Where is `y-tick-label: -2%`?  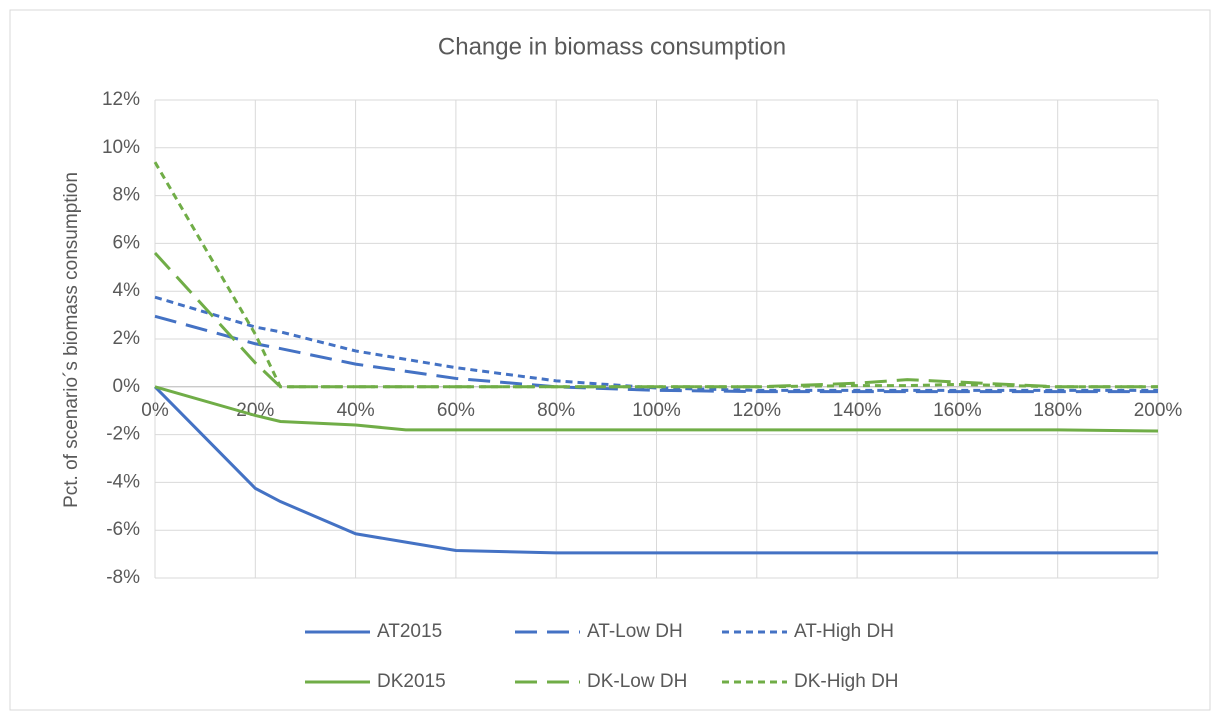
y-tick-label: -2% is located at coordinates (123, 434).